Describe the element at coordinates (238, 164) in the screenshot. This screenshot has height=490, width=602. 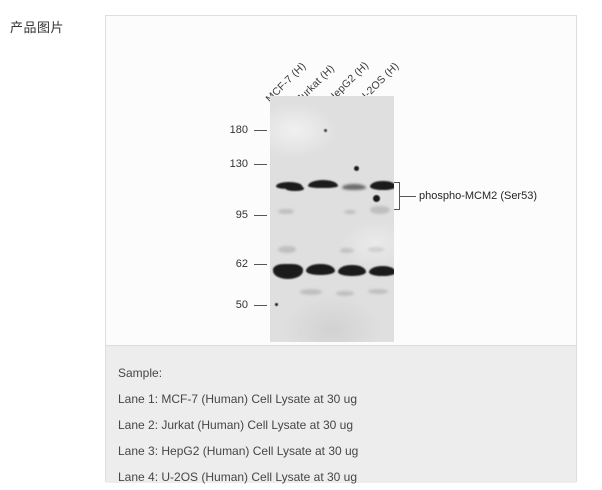
I see `mw-marker-label: 130` at that location.